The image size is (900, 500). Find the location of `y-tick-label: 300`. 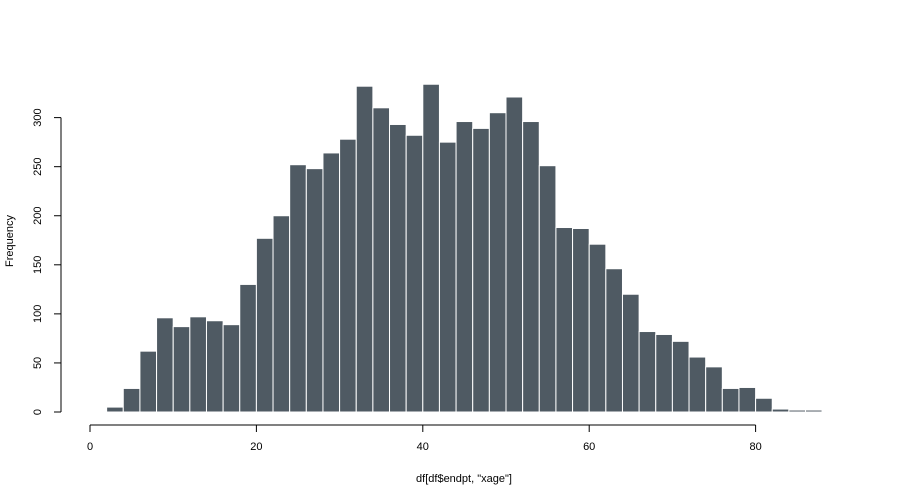

y-tick-label: 300 is located at coordinates (38, 117).